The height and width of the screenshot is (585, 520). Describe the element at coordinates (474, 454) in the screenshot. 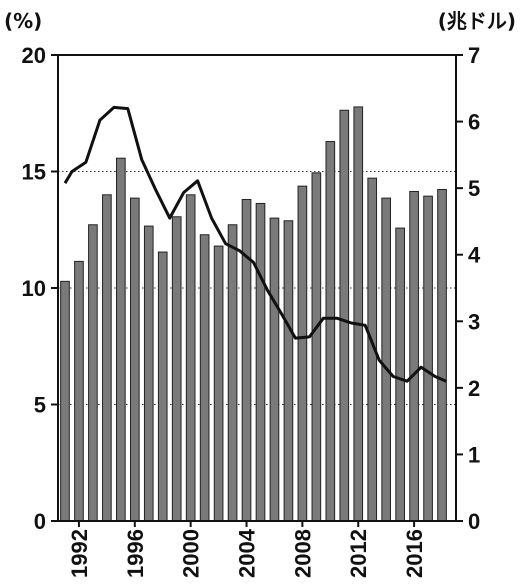

I see `right-tick-label: 1` at that location.